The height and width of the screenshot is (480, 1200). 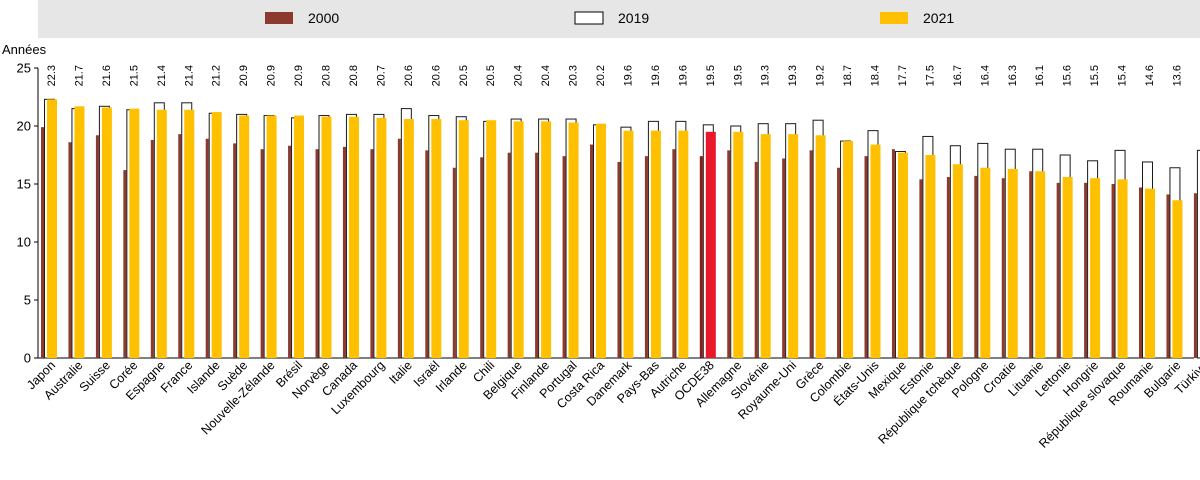 What do you see at coordinates (985, 75) in the screenshot?
I see `data-label: 16.4` at bounding box center [985, 75].